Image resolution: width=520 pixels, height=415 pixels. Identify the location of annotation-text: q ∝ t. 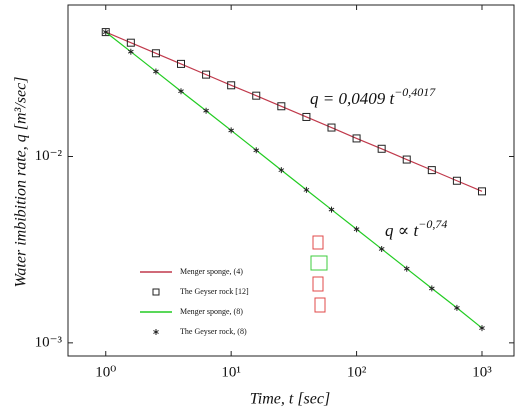
(402, 230).